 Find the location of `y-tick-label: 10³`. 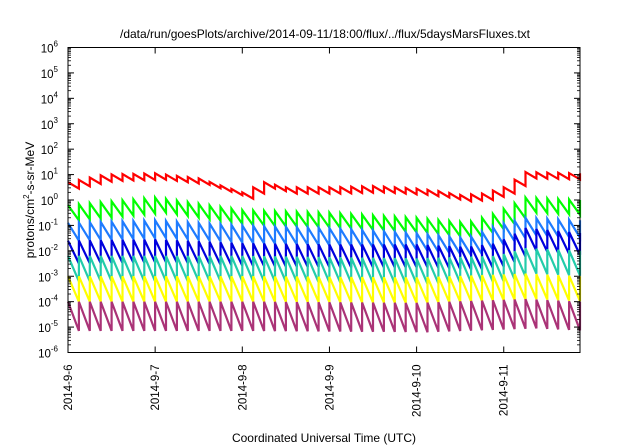

y-tick-label: 10³ is located at coordinates (50, 124).